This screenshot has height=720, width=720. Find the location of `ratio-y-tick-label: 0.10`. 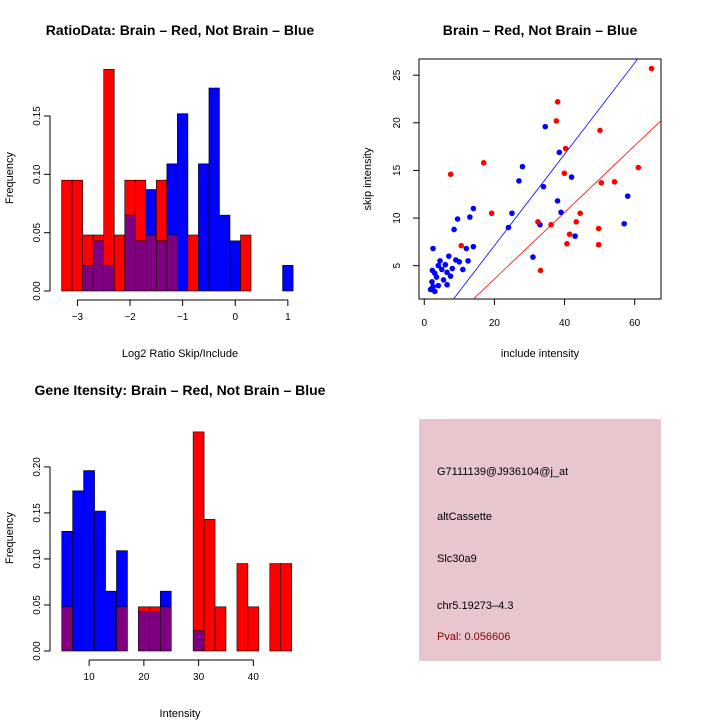

ratio-y-tick-label: 0.10 is located at coordinates (37, 174).